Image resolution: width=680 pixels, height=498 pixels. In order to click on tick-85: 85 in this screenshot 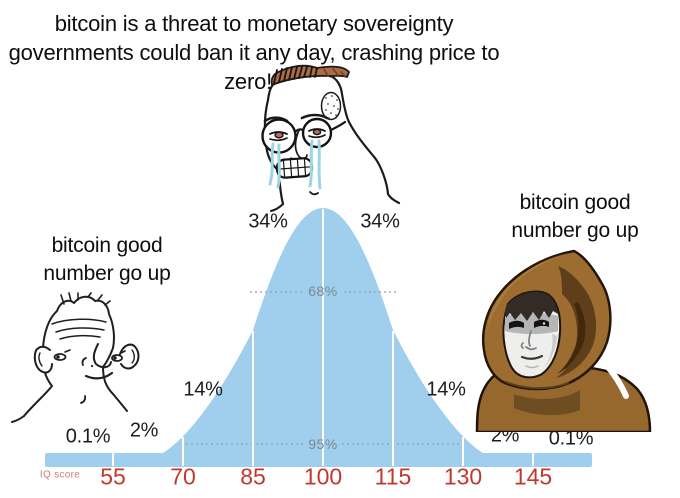, I will do `click(253, 476)`.